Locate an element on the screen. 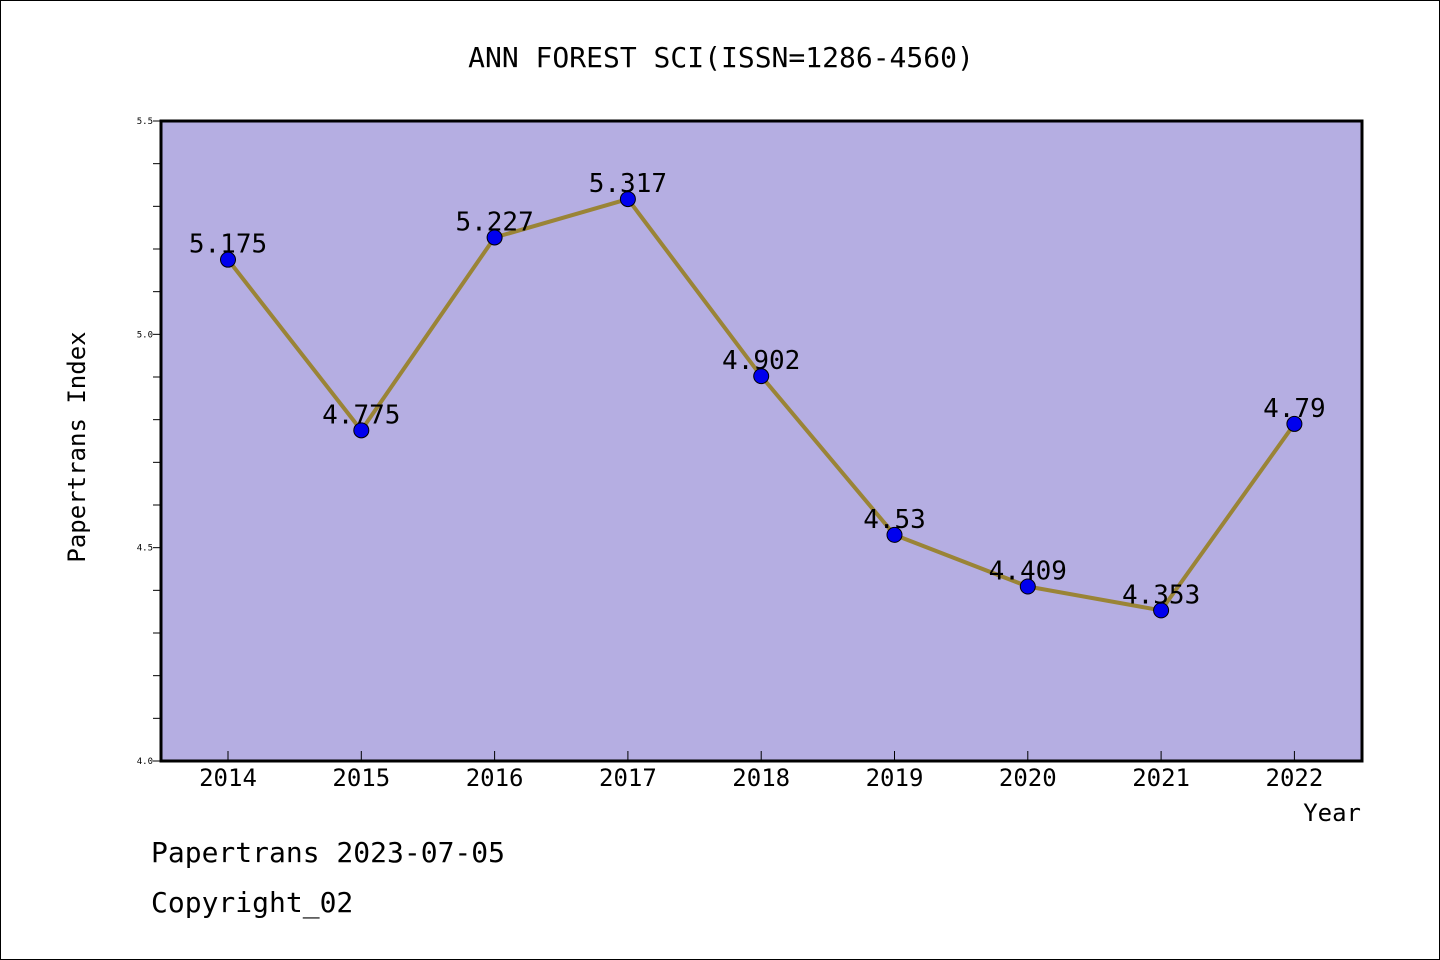 The height and width of the screenshot is (960, 1440). data-label: 4.353 is located at coordinates (1161, 595).